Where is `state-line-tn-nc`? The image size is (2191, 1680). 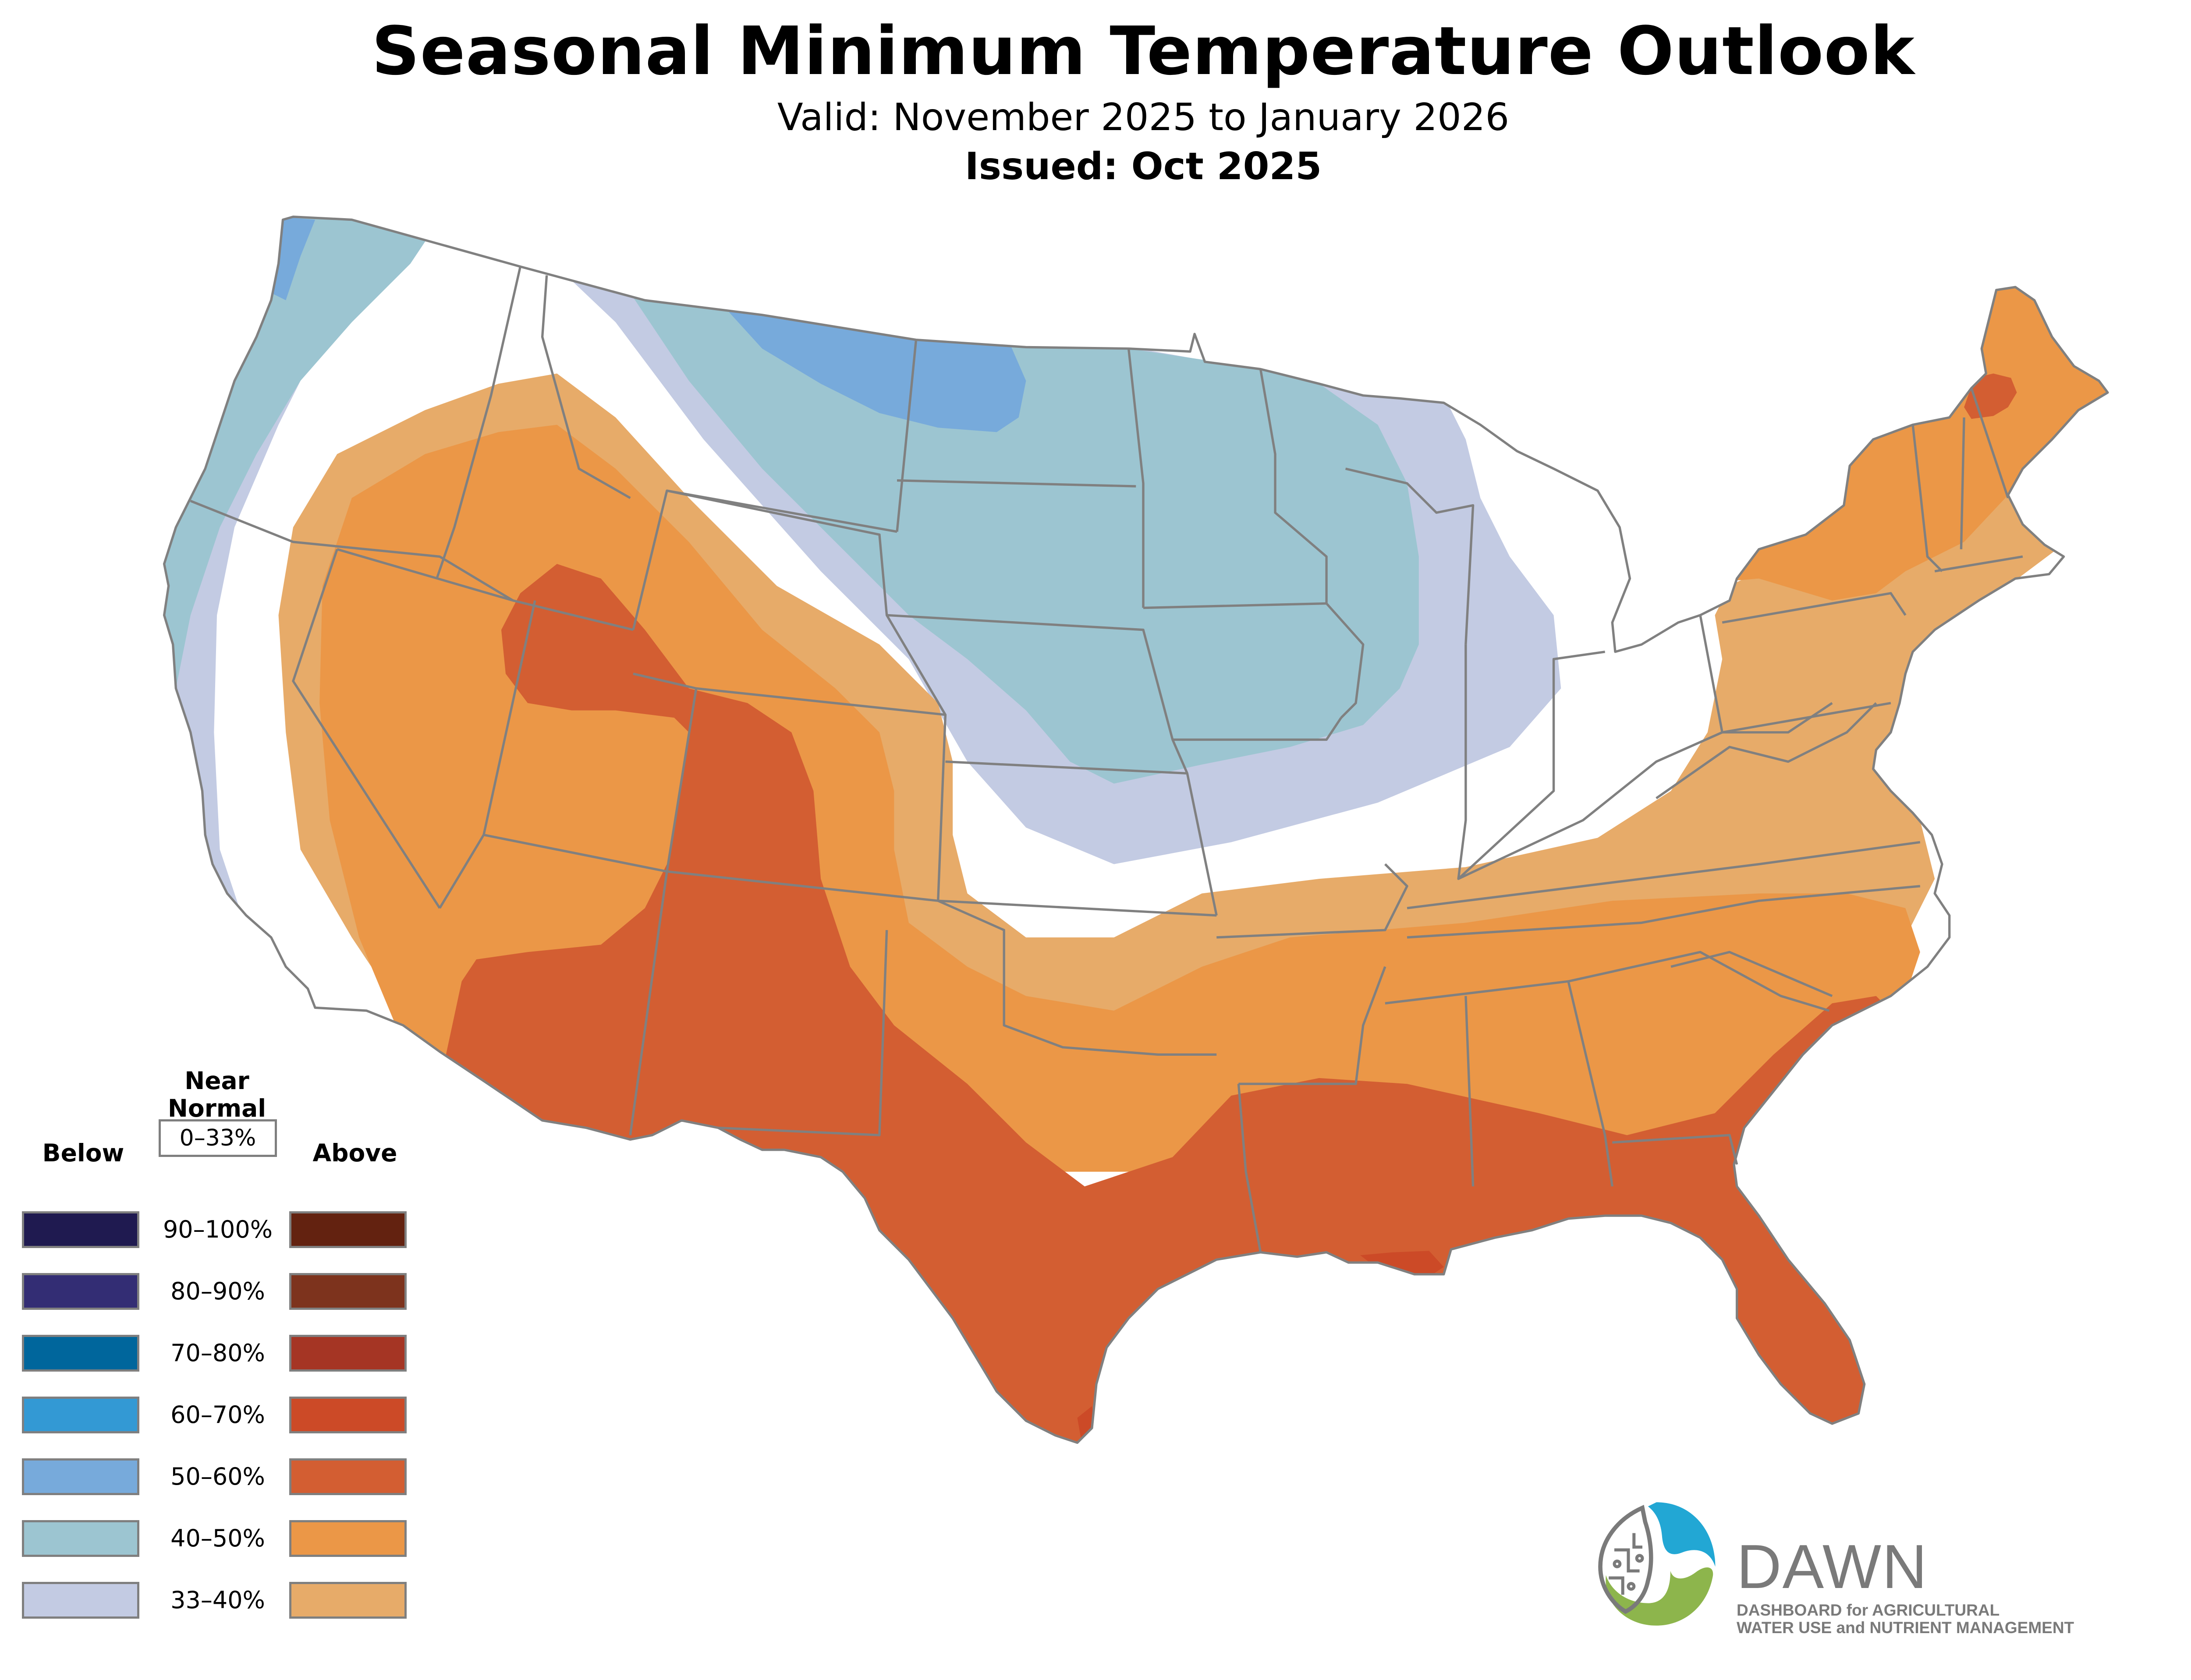 state-line-tn-nc is located at coordinates (1664, 912).